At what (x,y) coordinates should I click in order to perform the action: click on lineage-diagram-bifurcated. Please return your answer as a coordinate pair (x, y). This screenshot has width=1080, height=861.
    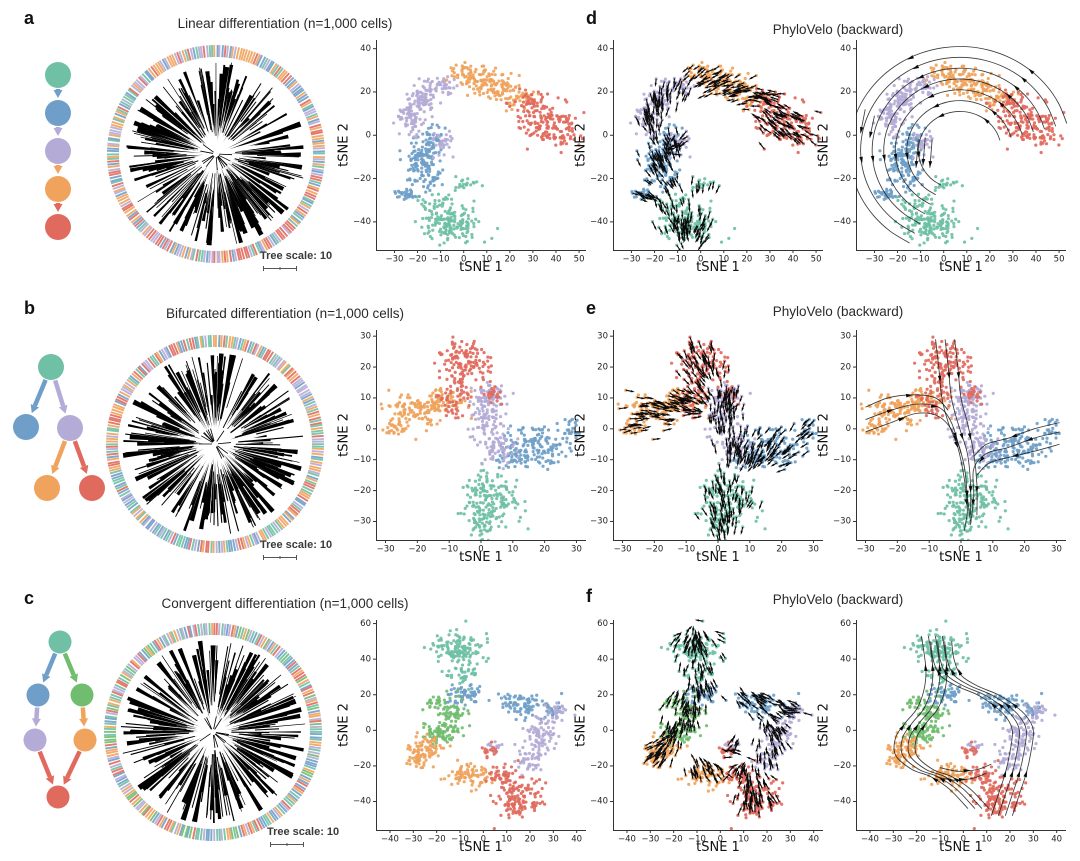
    Looking at the image, I should click on (59, 427).